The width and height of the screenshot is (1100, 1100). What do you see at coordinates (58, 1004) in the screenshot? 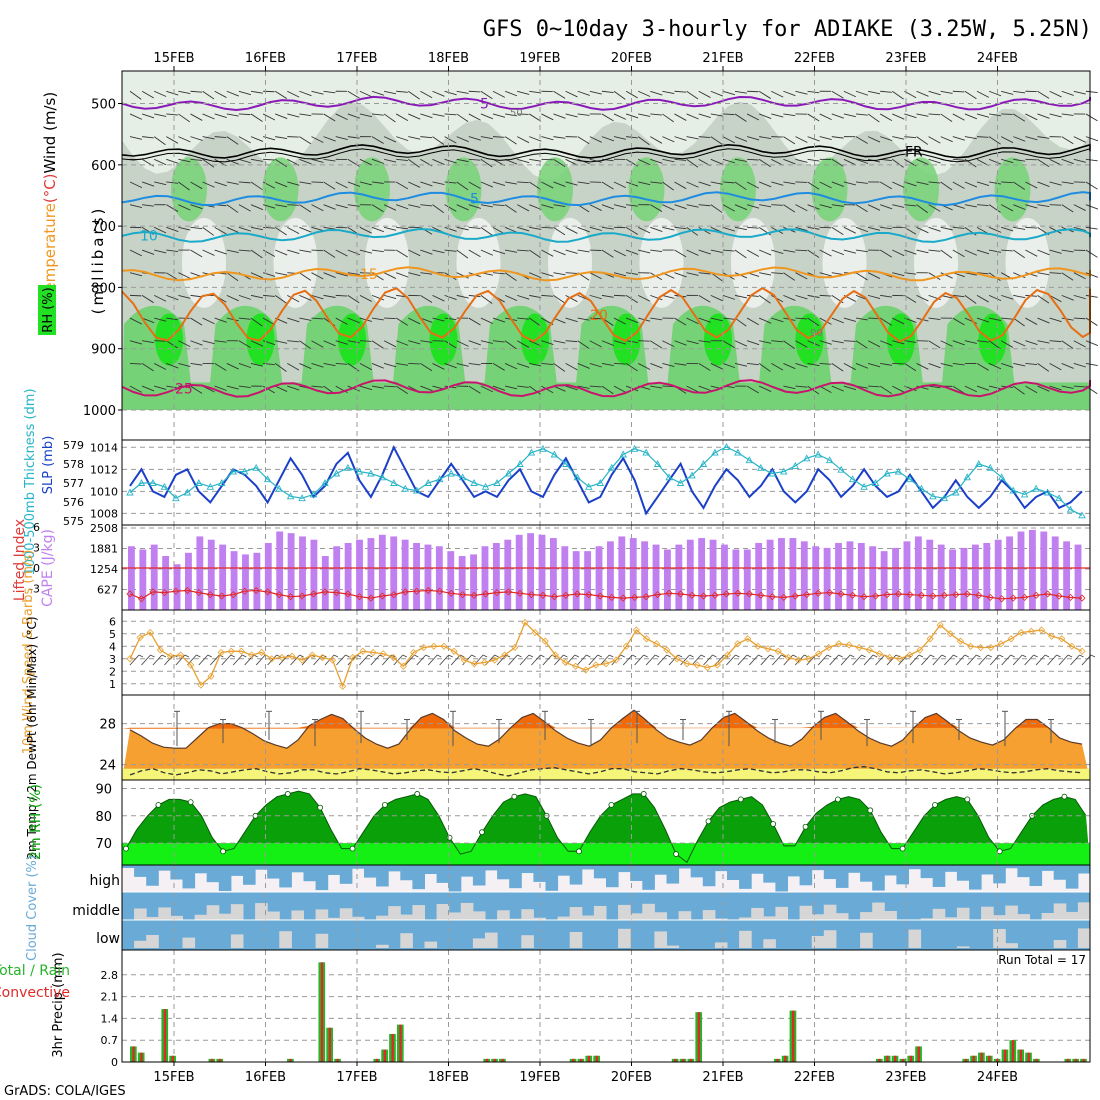
I see `precip-axis-label: 3hr Precip (mm)` at bounding box center [58, 1004].